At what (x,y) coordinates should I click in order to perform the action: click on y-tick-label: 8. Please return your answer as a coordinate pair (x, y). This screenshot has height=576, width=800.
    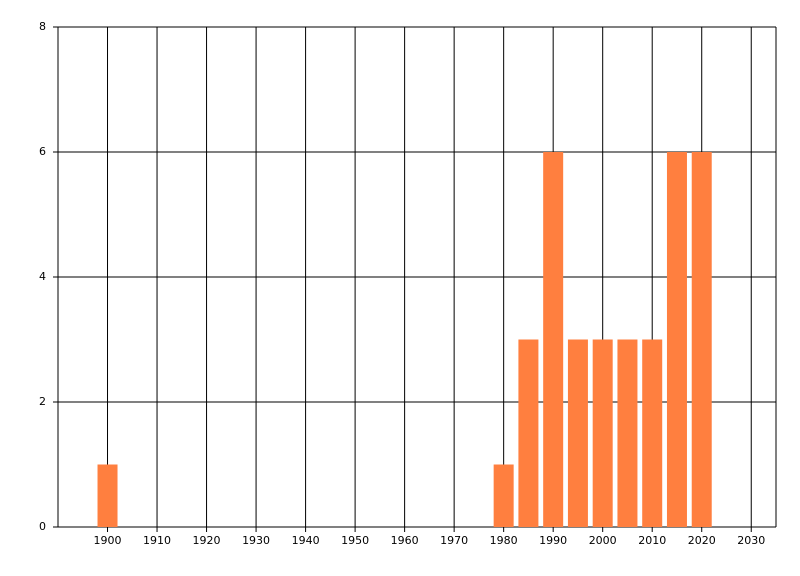
    Looking at the image, I should click on (42, 26).